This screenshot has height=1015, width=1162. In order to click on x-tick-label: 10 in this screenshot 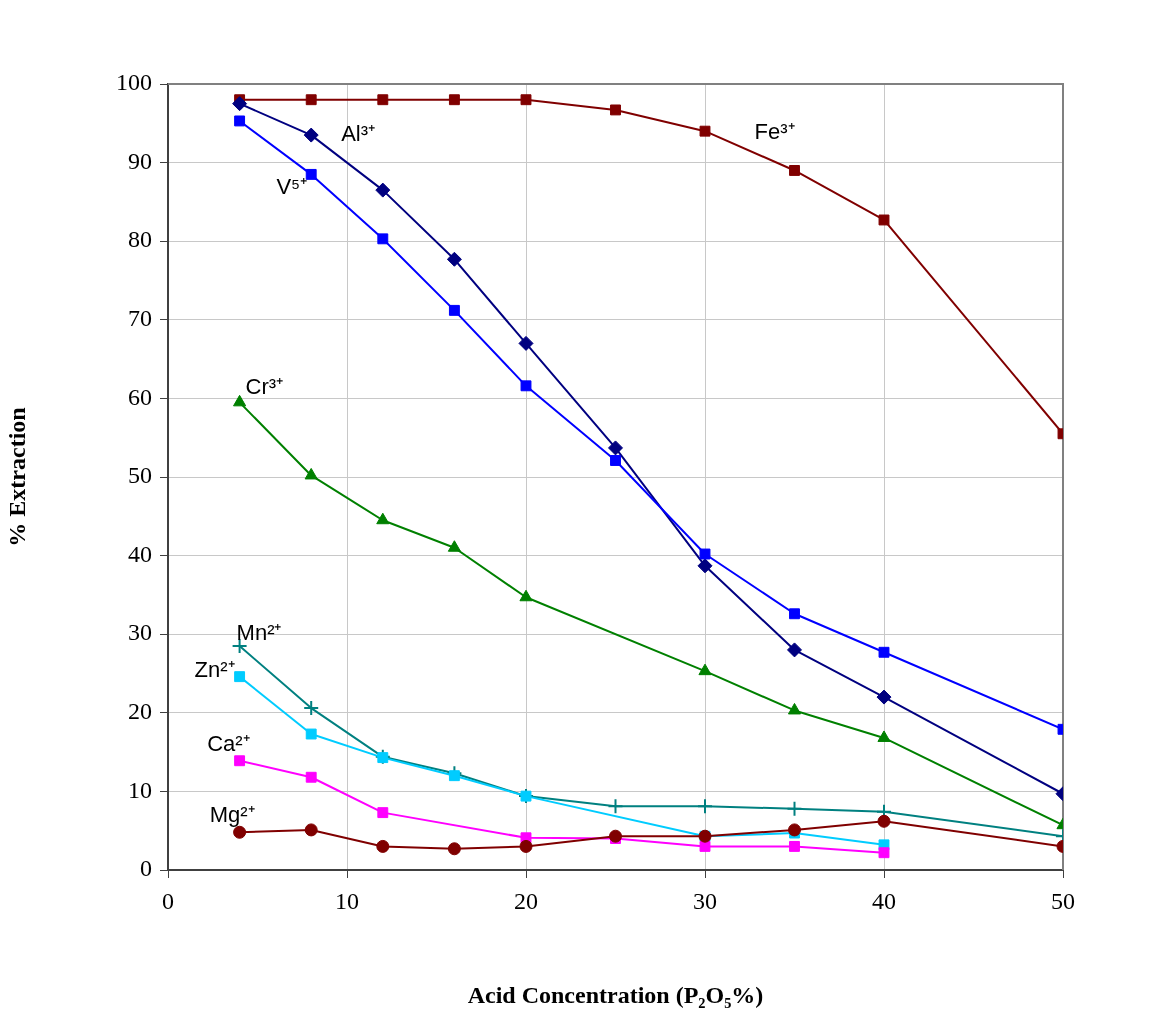, I will do `click(347, 900)`.